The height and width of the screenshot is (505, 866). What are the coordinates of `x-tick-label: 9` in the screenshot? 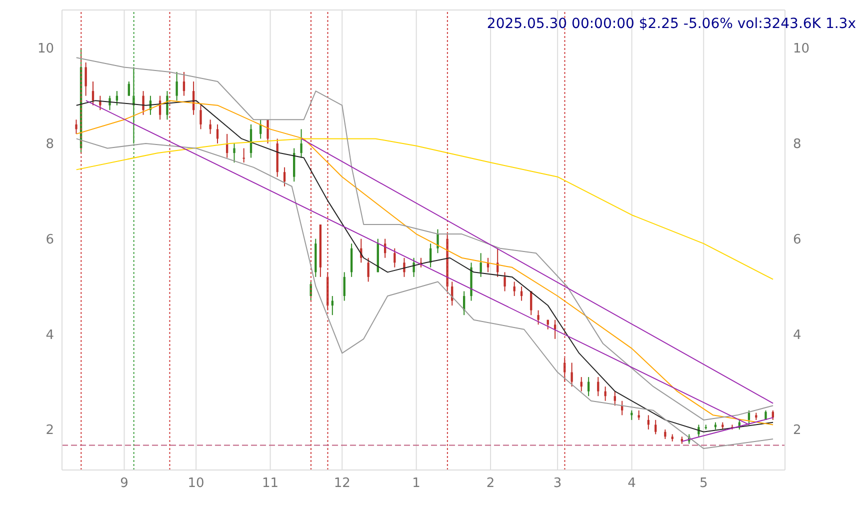 It's located at (124, 484).